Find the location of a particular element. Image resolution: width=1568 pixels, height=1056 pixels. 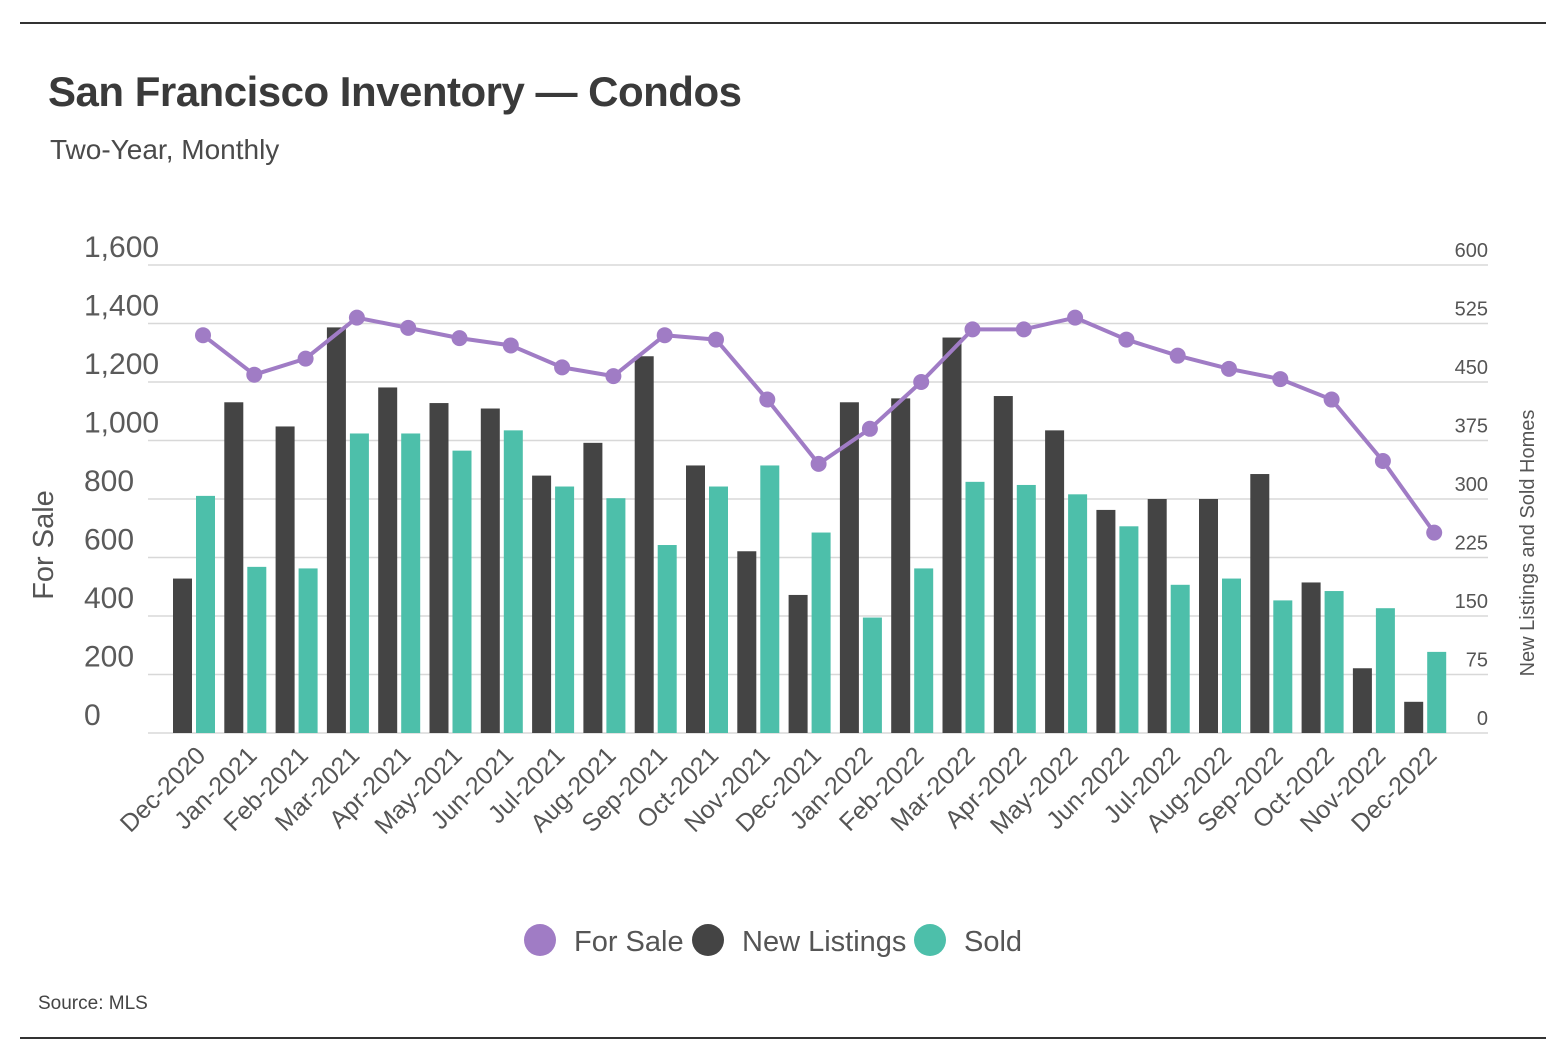

source-note: Source: MLS is located at coordinates (93, 1003).